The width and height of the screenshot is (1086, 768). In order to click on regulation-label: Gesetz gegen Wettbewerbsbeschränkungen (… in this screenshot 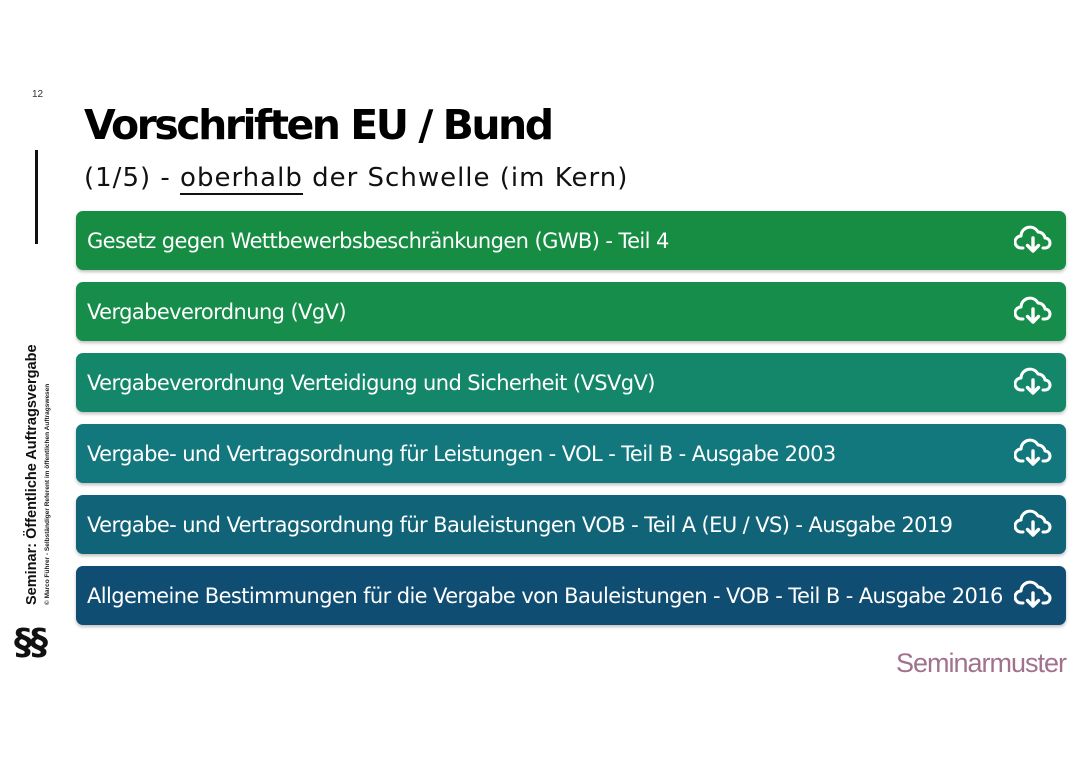, I will do `click(378, 240)`.